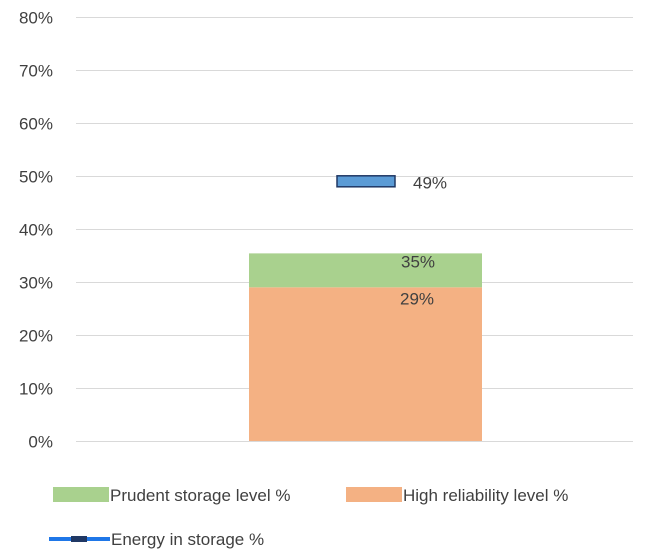 This screenshot has height=558, width=653. Describe the element at coordinates (187, 539) in the screenshot. I see `legend-label-energy: Energy in storage %` at that location.